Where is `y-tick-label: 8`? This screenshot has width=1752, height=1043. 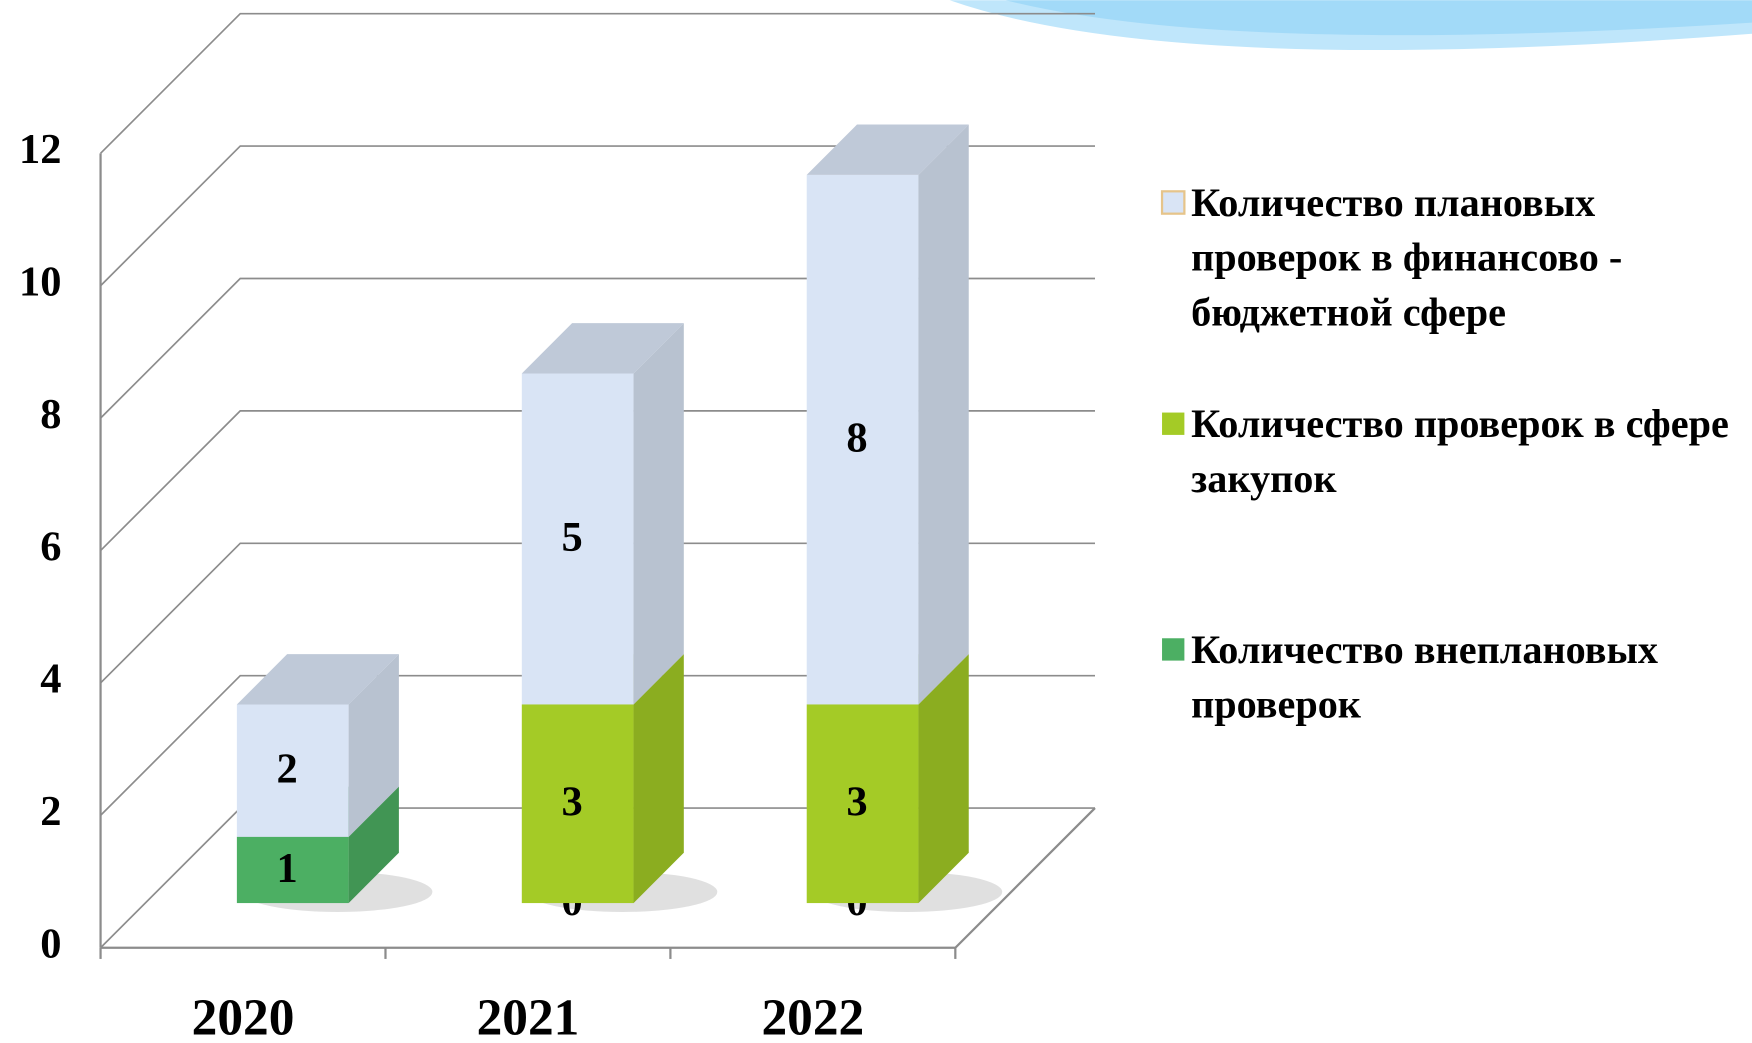 y-tick-label: 8 is located at coordinates (50, 414).